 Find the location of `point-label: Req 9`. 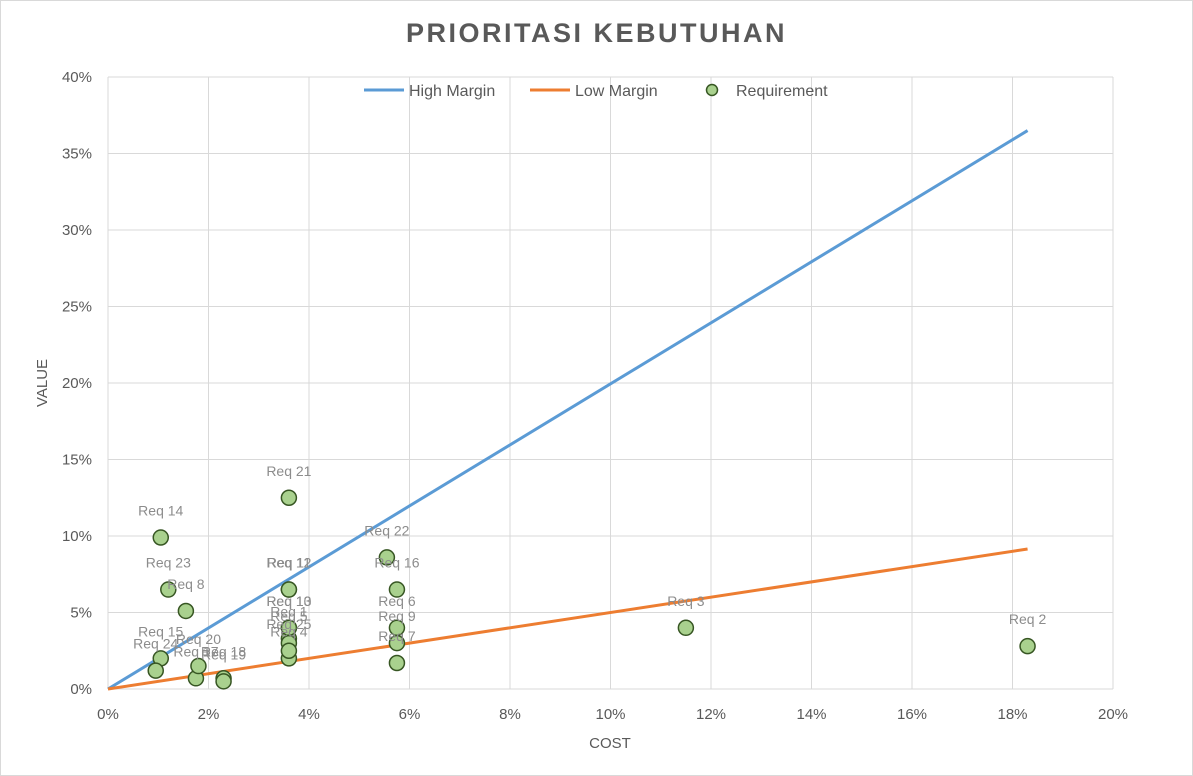

point-label: Req 9 is located at coordinates (397, 616).